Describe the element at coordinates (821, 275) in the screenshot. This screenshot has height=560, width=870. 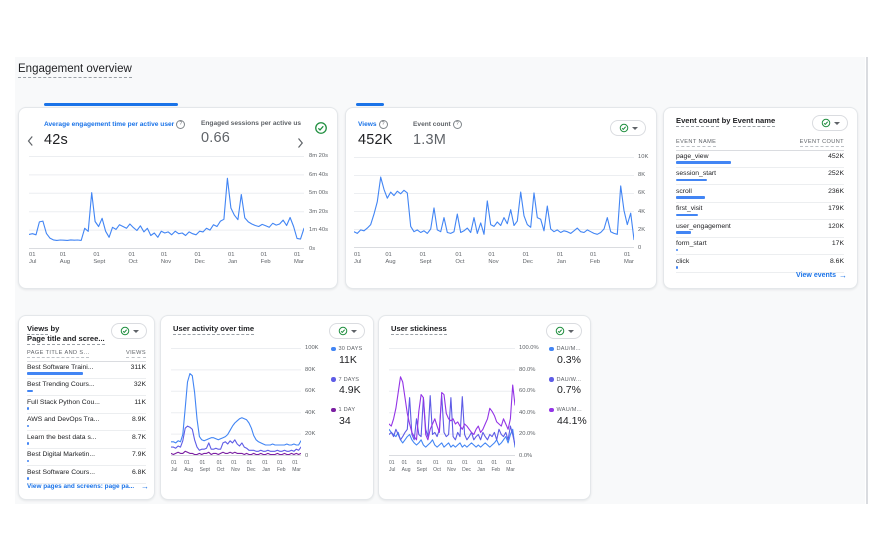
I see `view-events-link: View events →` at that location.